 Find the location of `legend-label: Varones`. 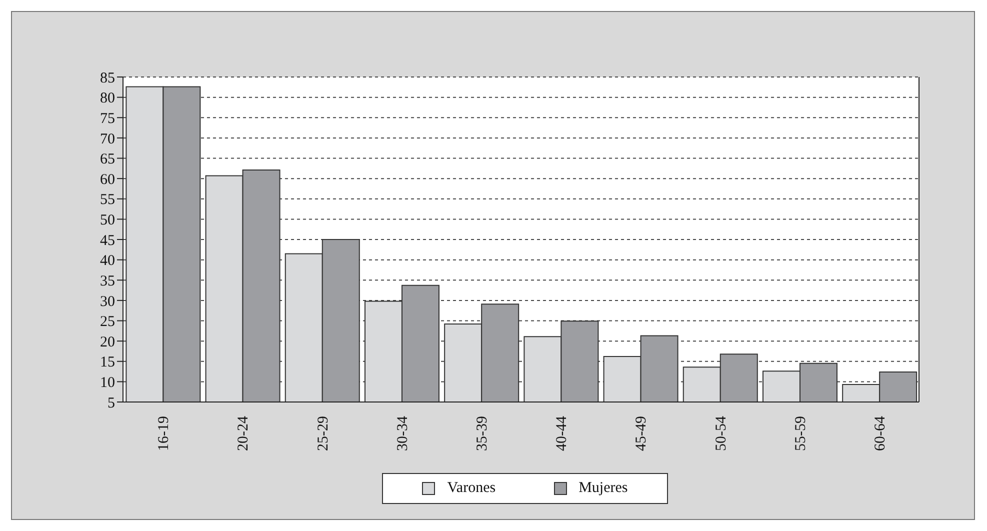

legend-label: Varones is located at coordinates (471, 488).